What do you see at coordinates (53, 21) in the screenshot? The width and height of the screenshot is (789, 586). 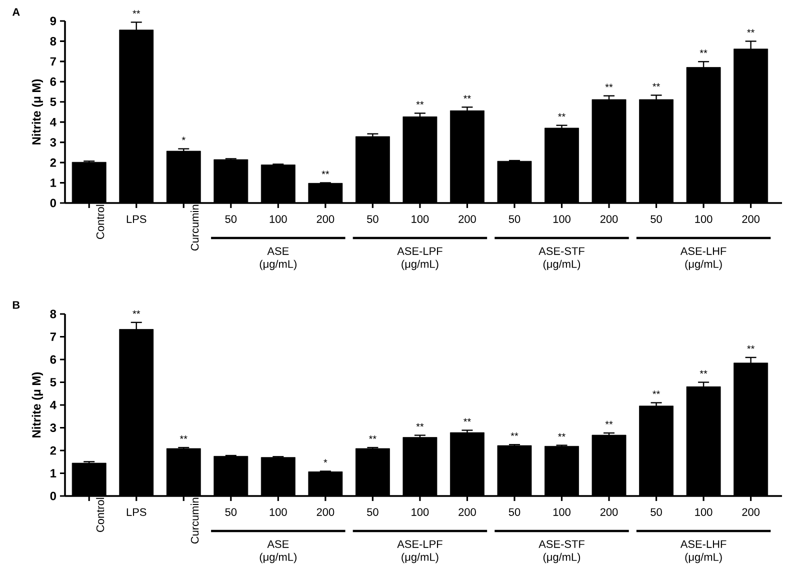 I see `y-tick-label: 9` at bounding box center [53, 21].